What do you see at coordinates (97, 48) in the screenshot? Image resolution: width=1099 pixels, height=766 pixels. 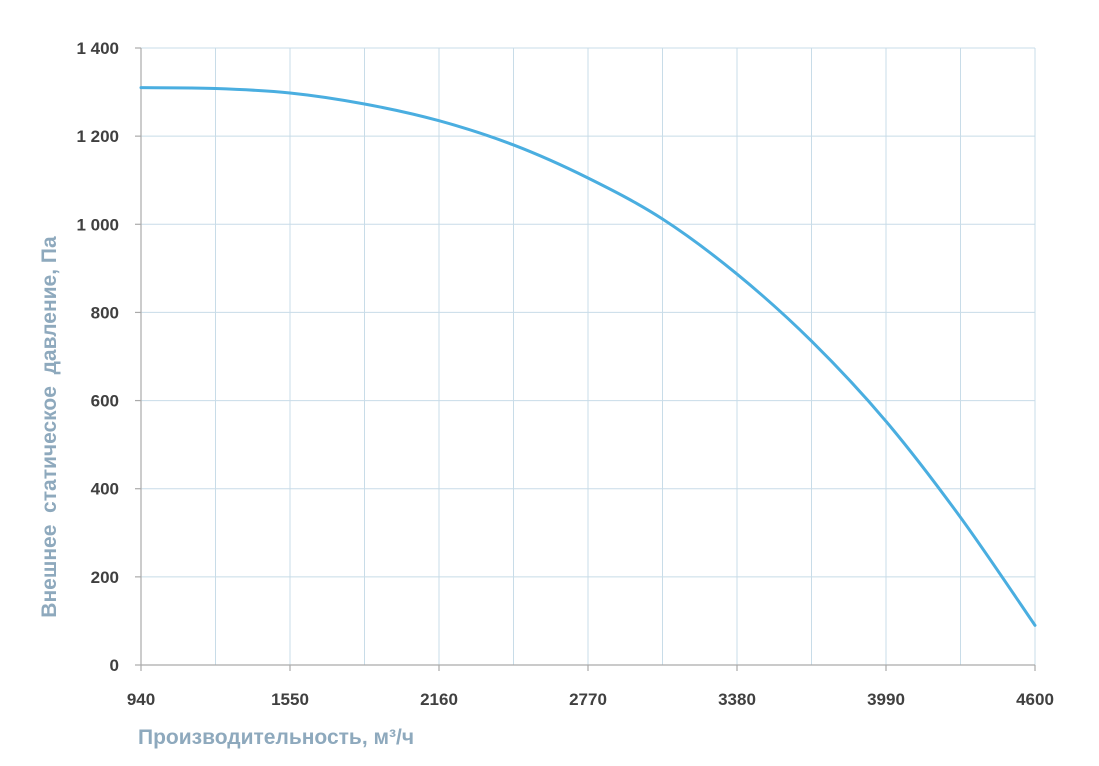 I see `y-tick-label: 1 400` at bounding box center [97, 48].